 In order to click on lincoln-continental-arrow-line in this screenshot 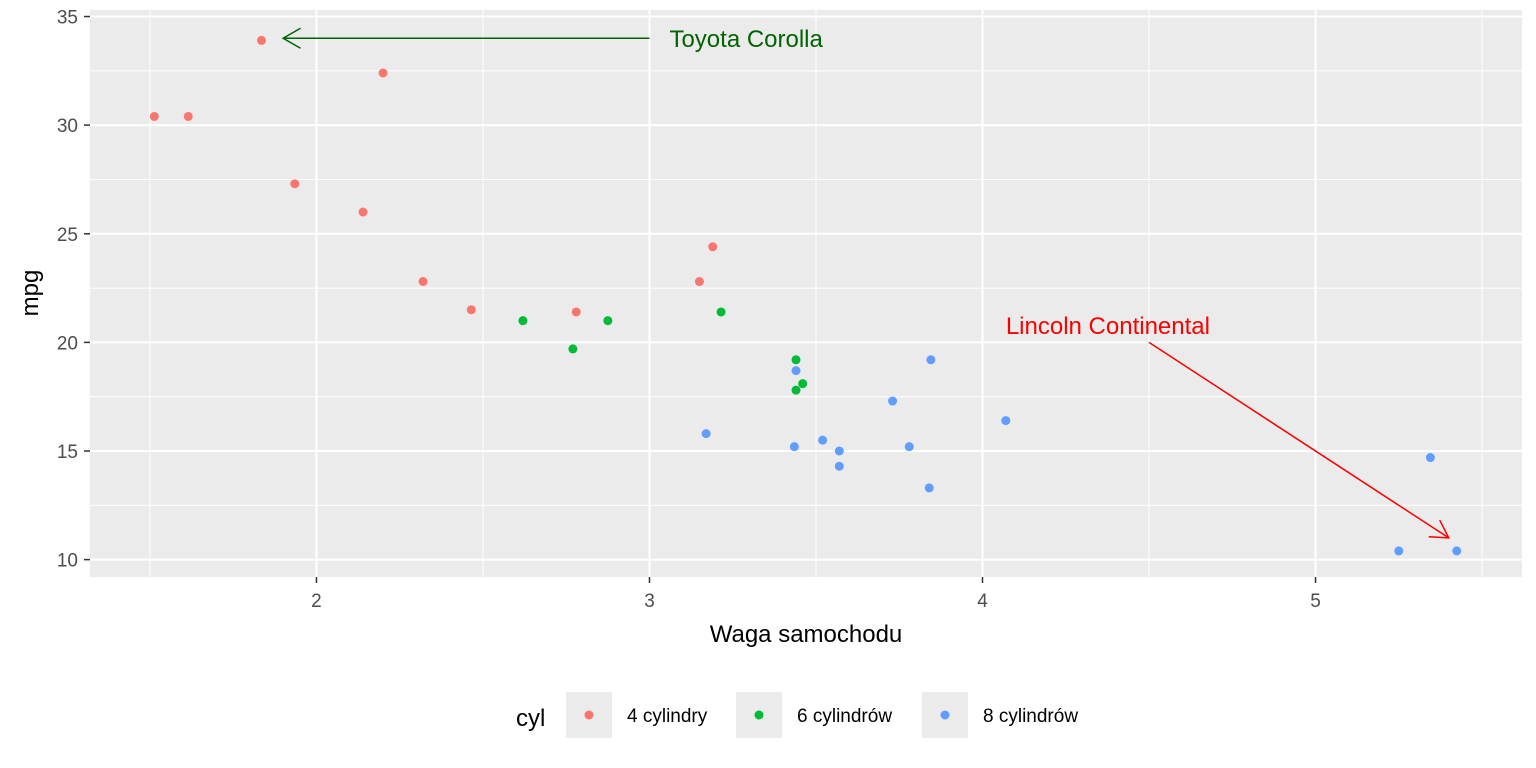, I will do `click(1299, 440)`.